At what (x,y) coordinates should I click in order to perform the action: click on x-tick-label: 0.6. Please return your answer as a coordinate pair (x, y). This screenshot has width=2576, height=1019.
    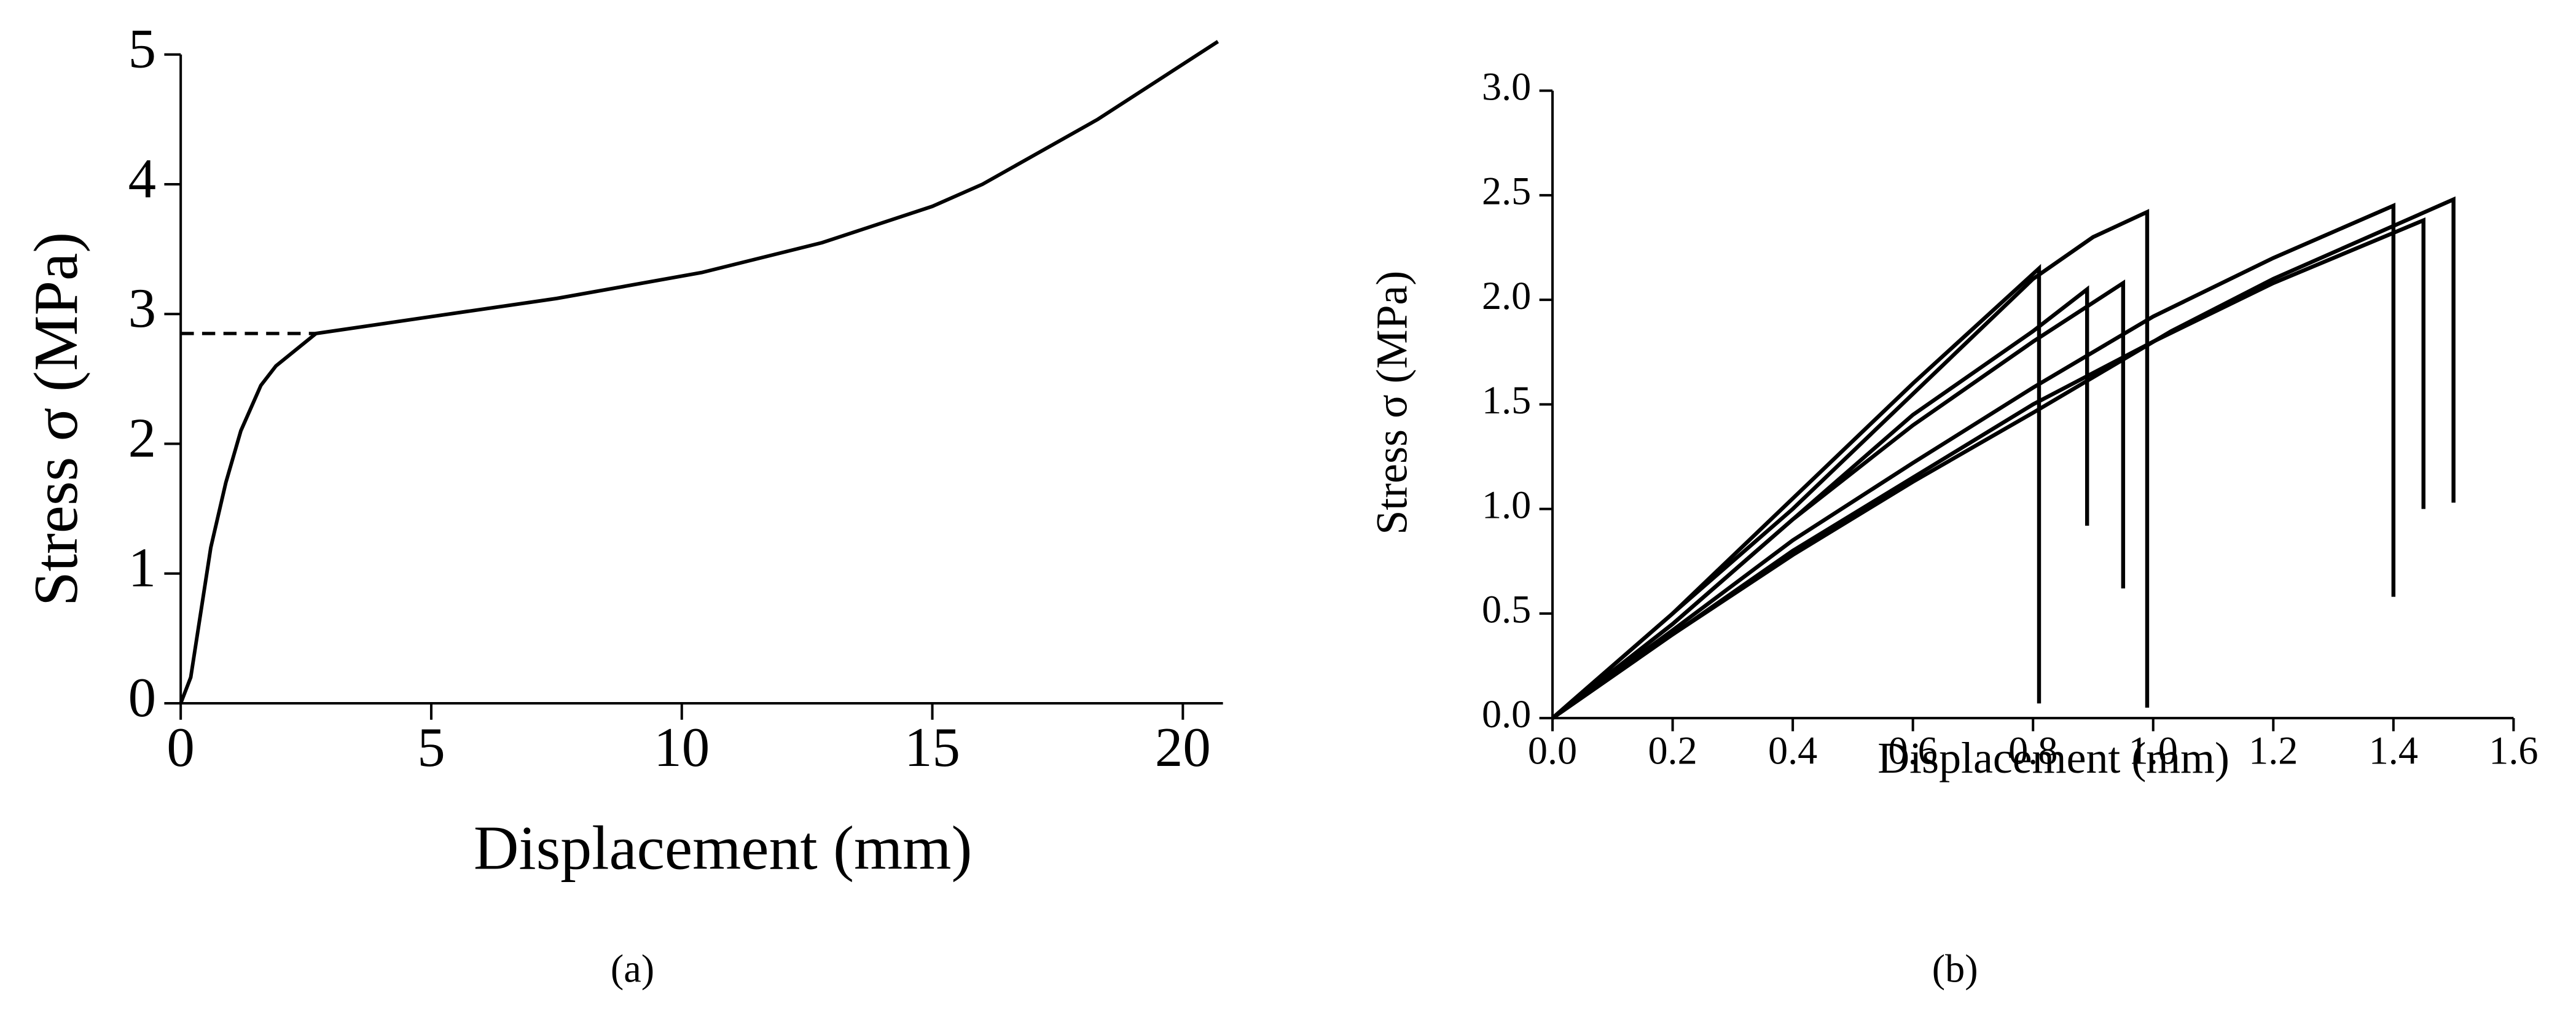
    Looking at the image, I should click on (1913, 751).